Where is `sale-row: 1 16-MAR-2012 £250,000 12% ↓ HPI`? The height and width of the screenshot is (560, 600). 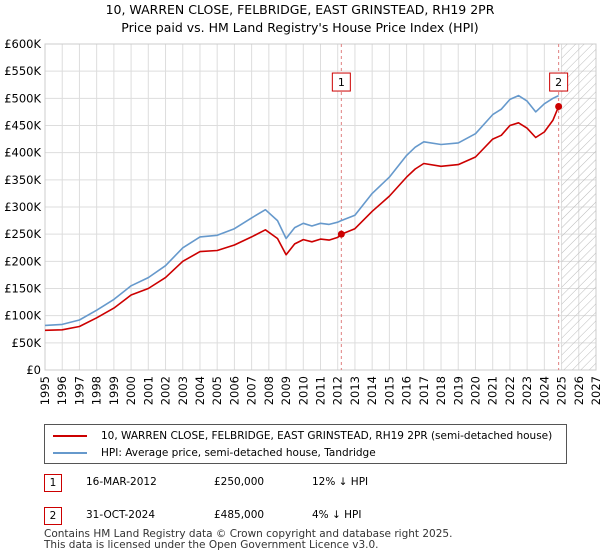 sale-row: 1 16-MAR-2012 £250,000 12% ↓ HPI is located at coordinates (304, 484).